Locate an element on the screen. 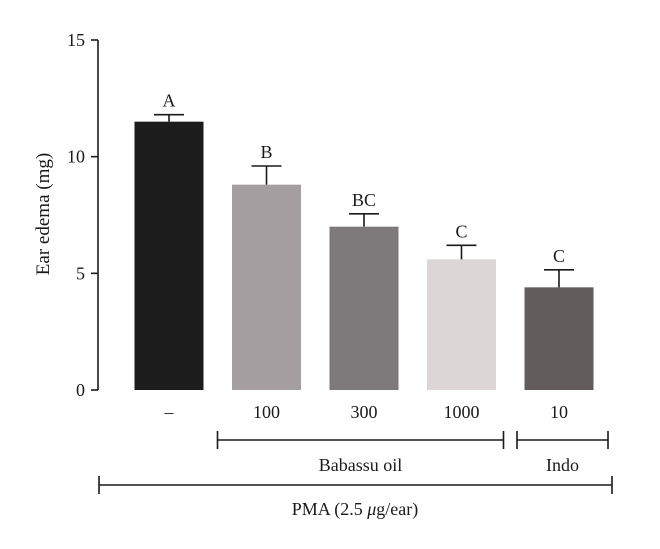 The image size is (660, 549). x-tick-label-0: – is located at coordinates (169, 412).